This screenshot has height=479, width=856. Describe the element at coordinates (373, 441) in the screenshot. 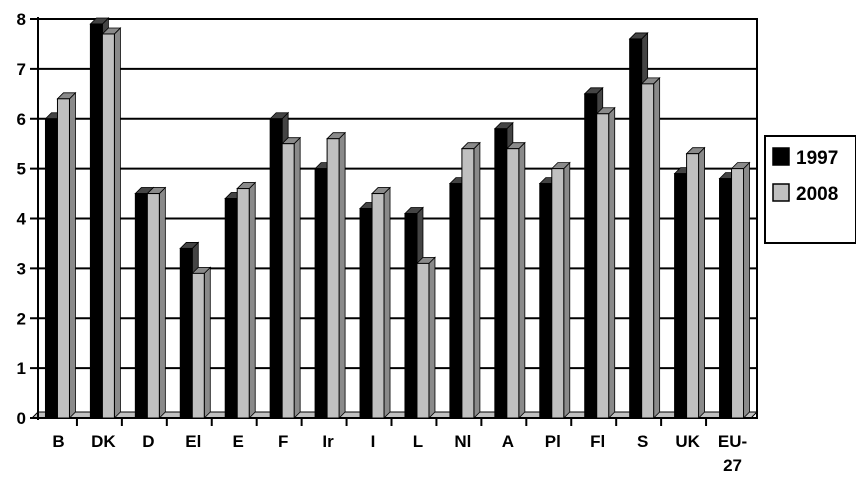

I see `x-tick-label: I` at that location.